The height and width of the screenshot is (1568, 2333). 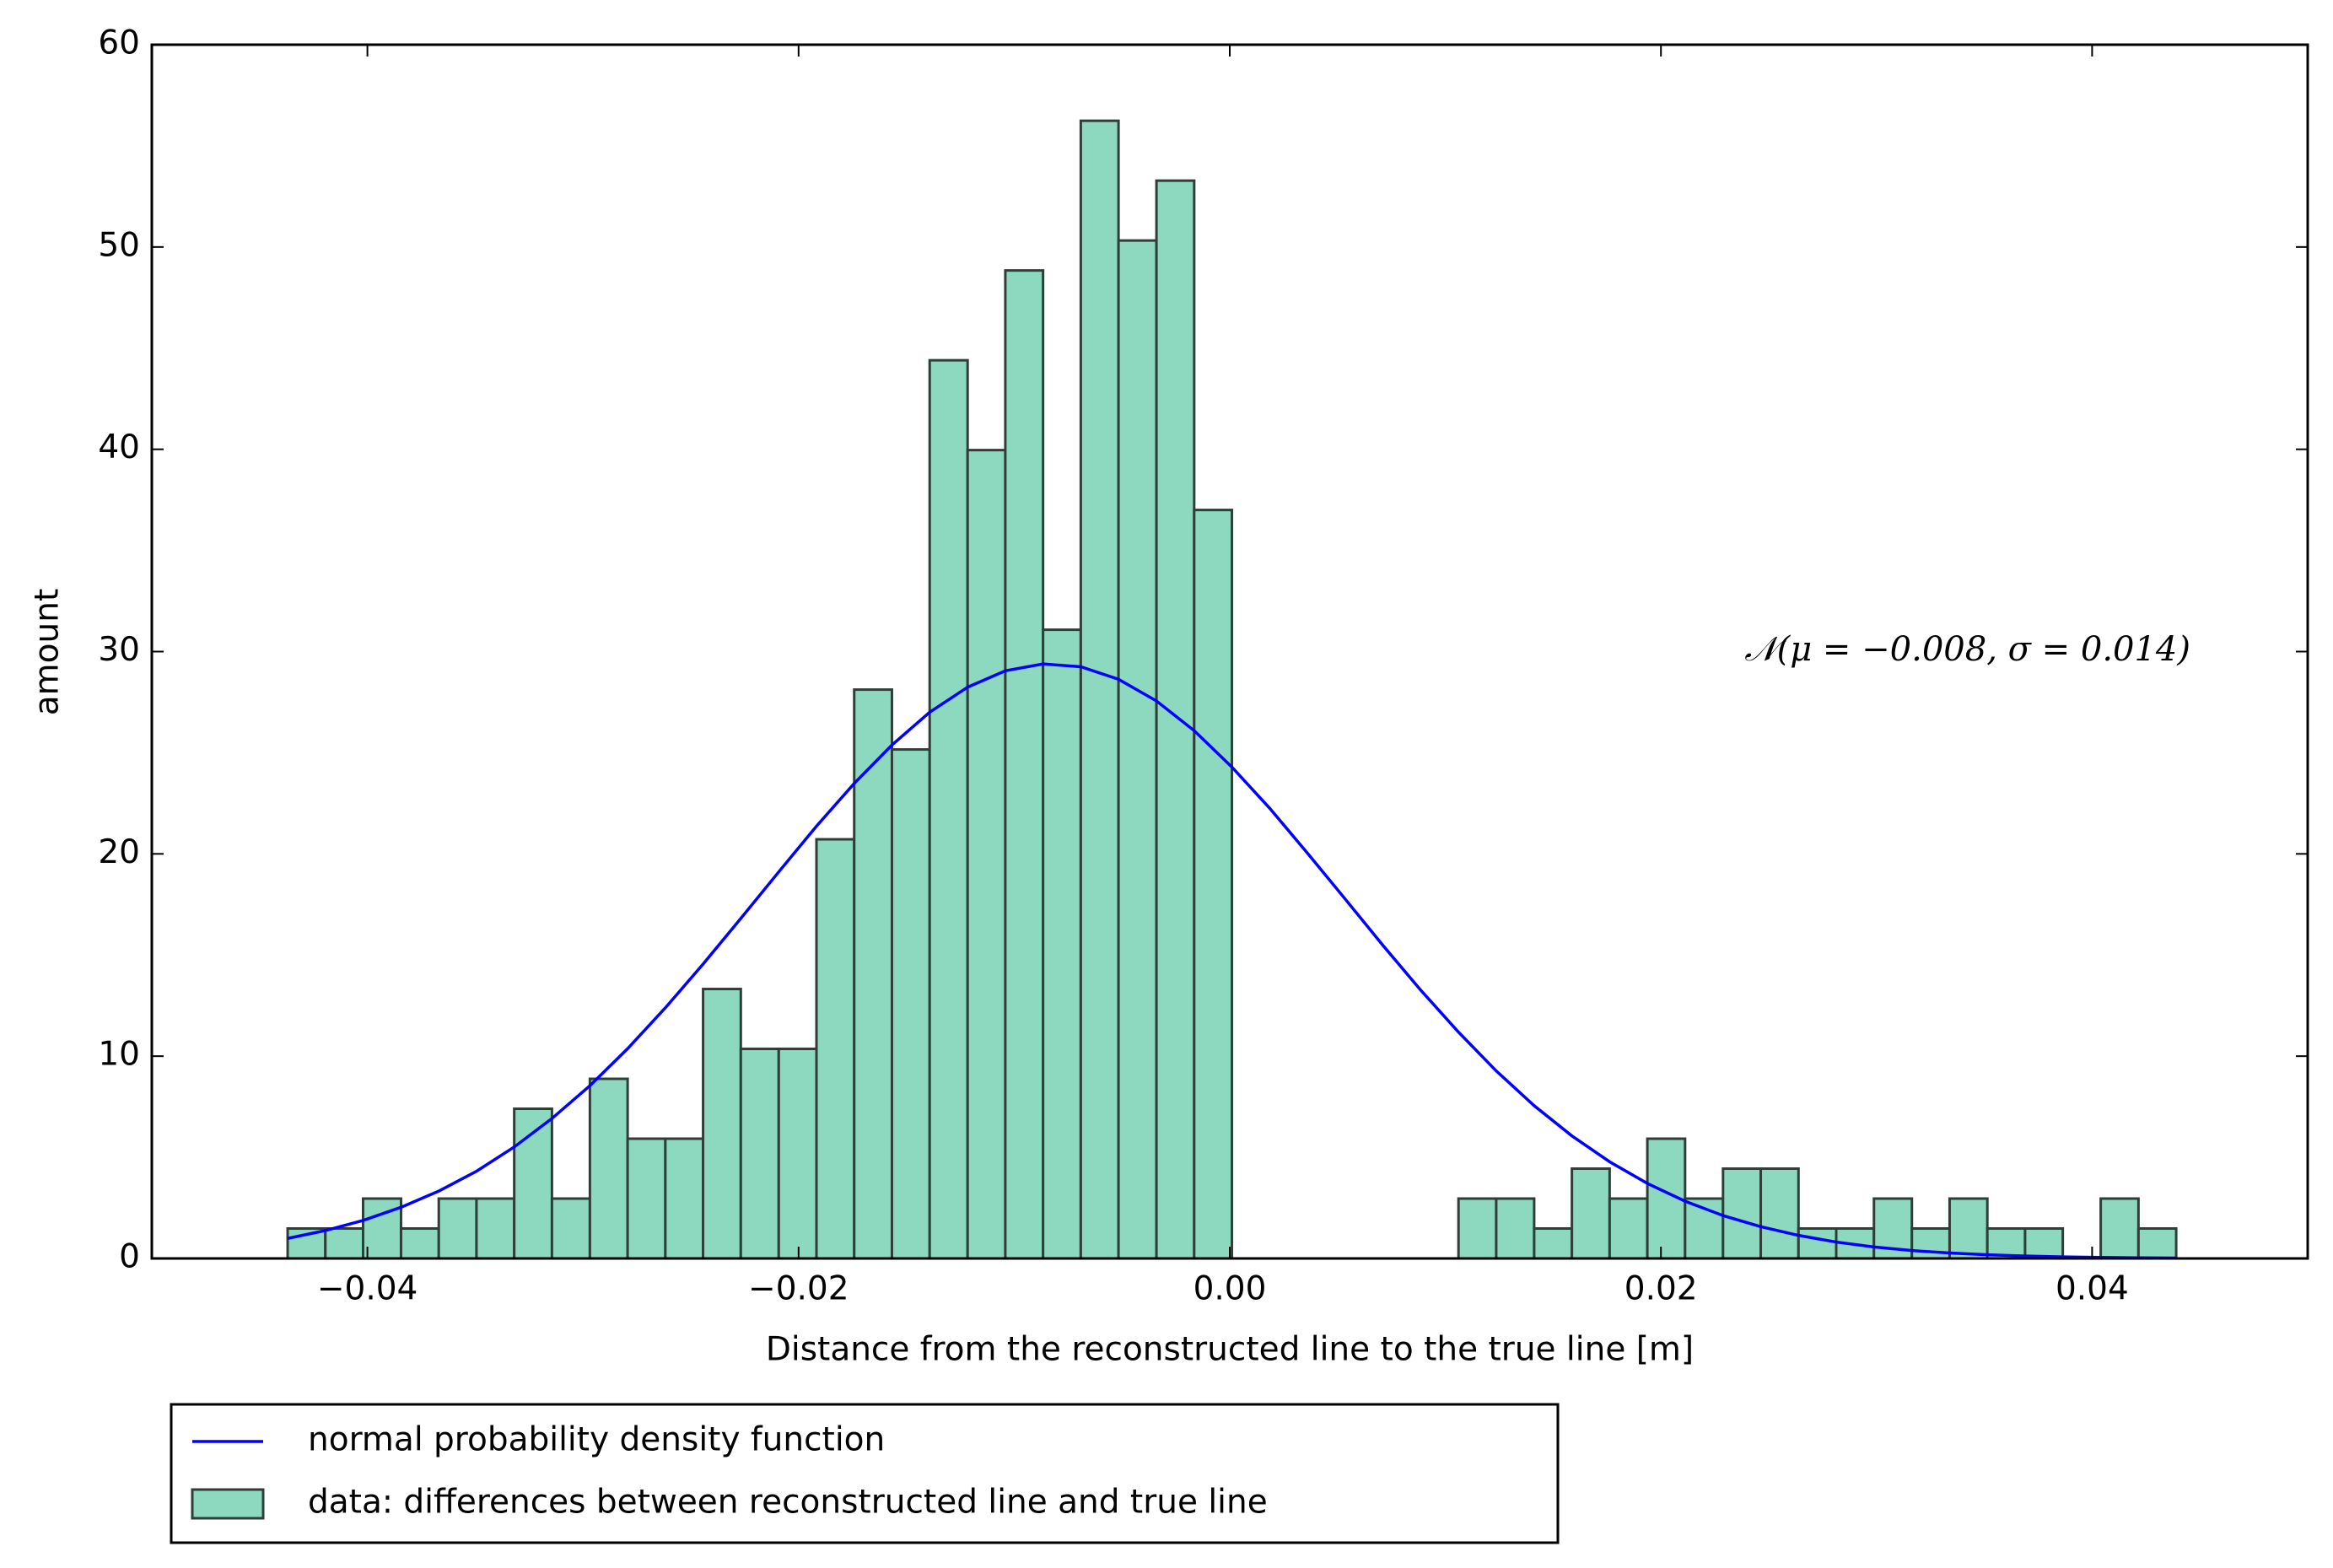 I want to click on y-tick-label: 50, so click(x=119, y=245).